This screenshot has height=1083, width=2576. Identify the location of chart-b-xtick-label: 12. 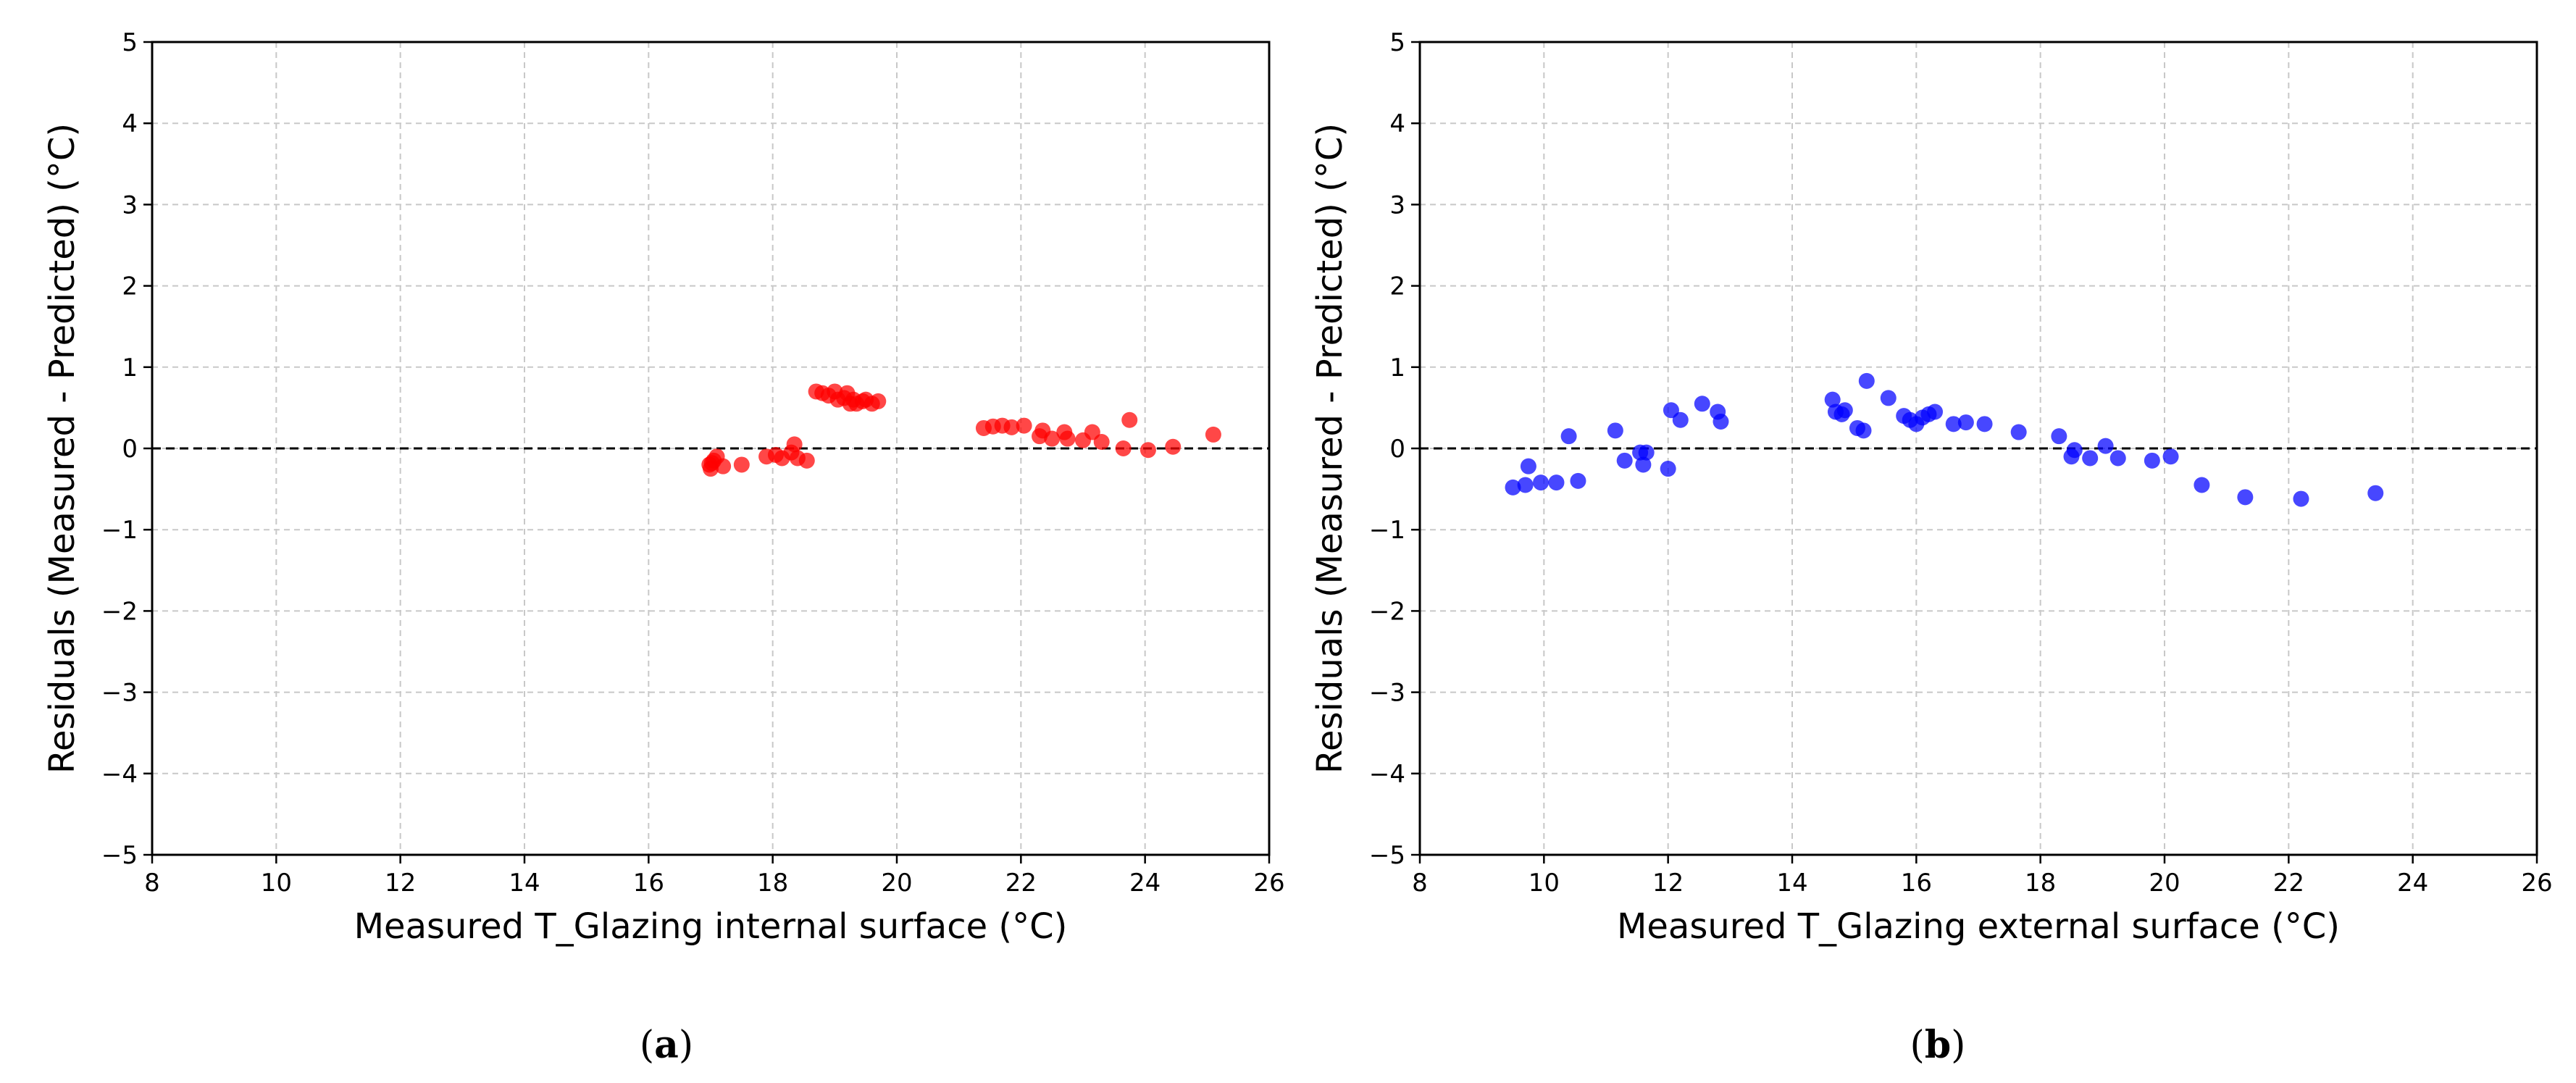
(1668, 883).